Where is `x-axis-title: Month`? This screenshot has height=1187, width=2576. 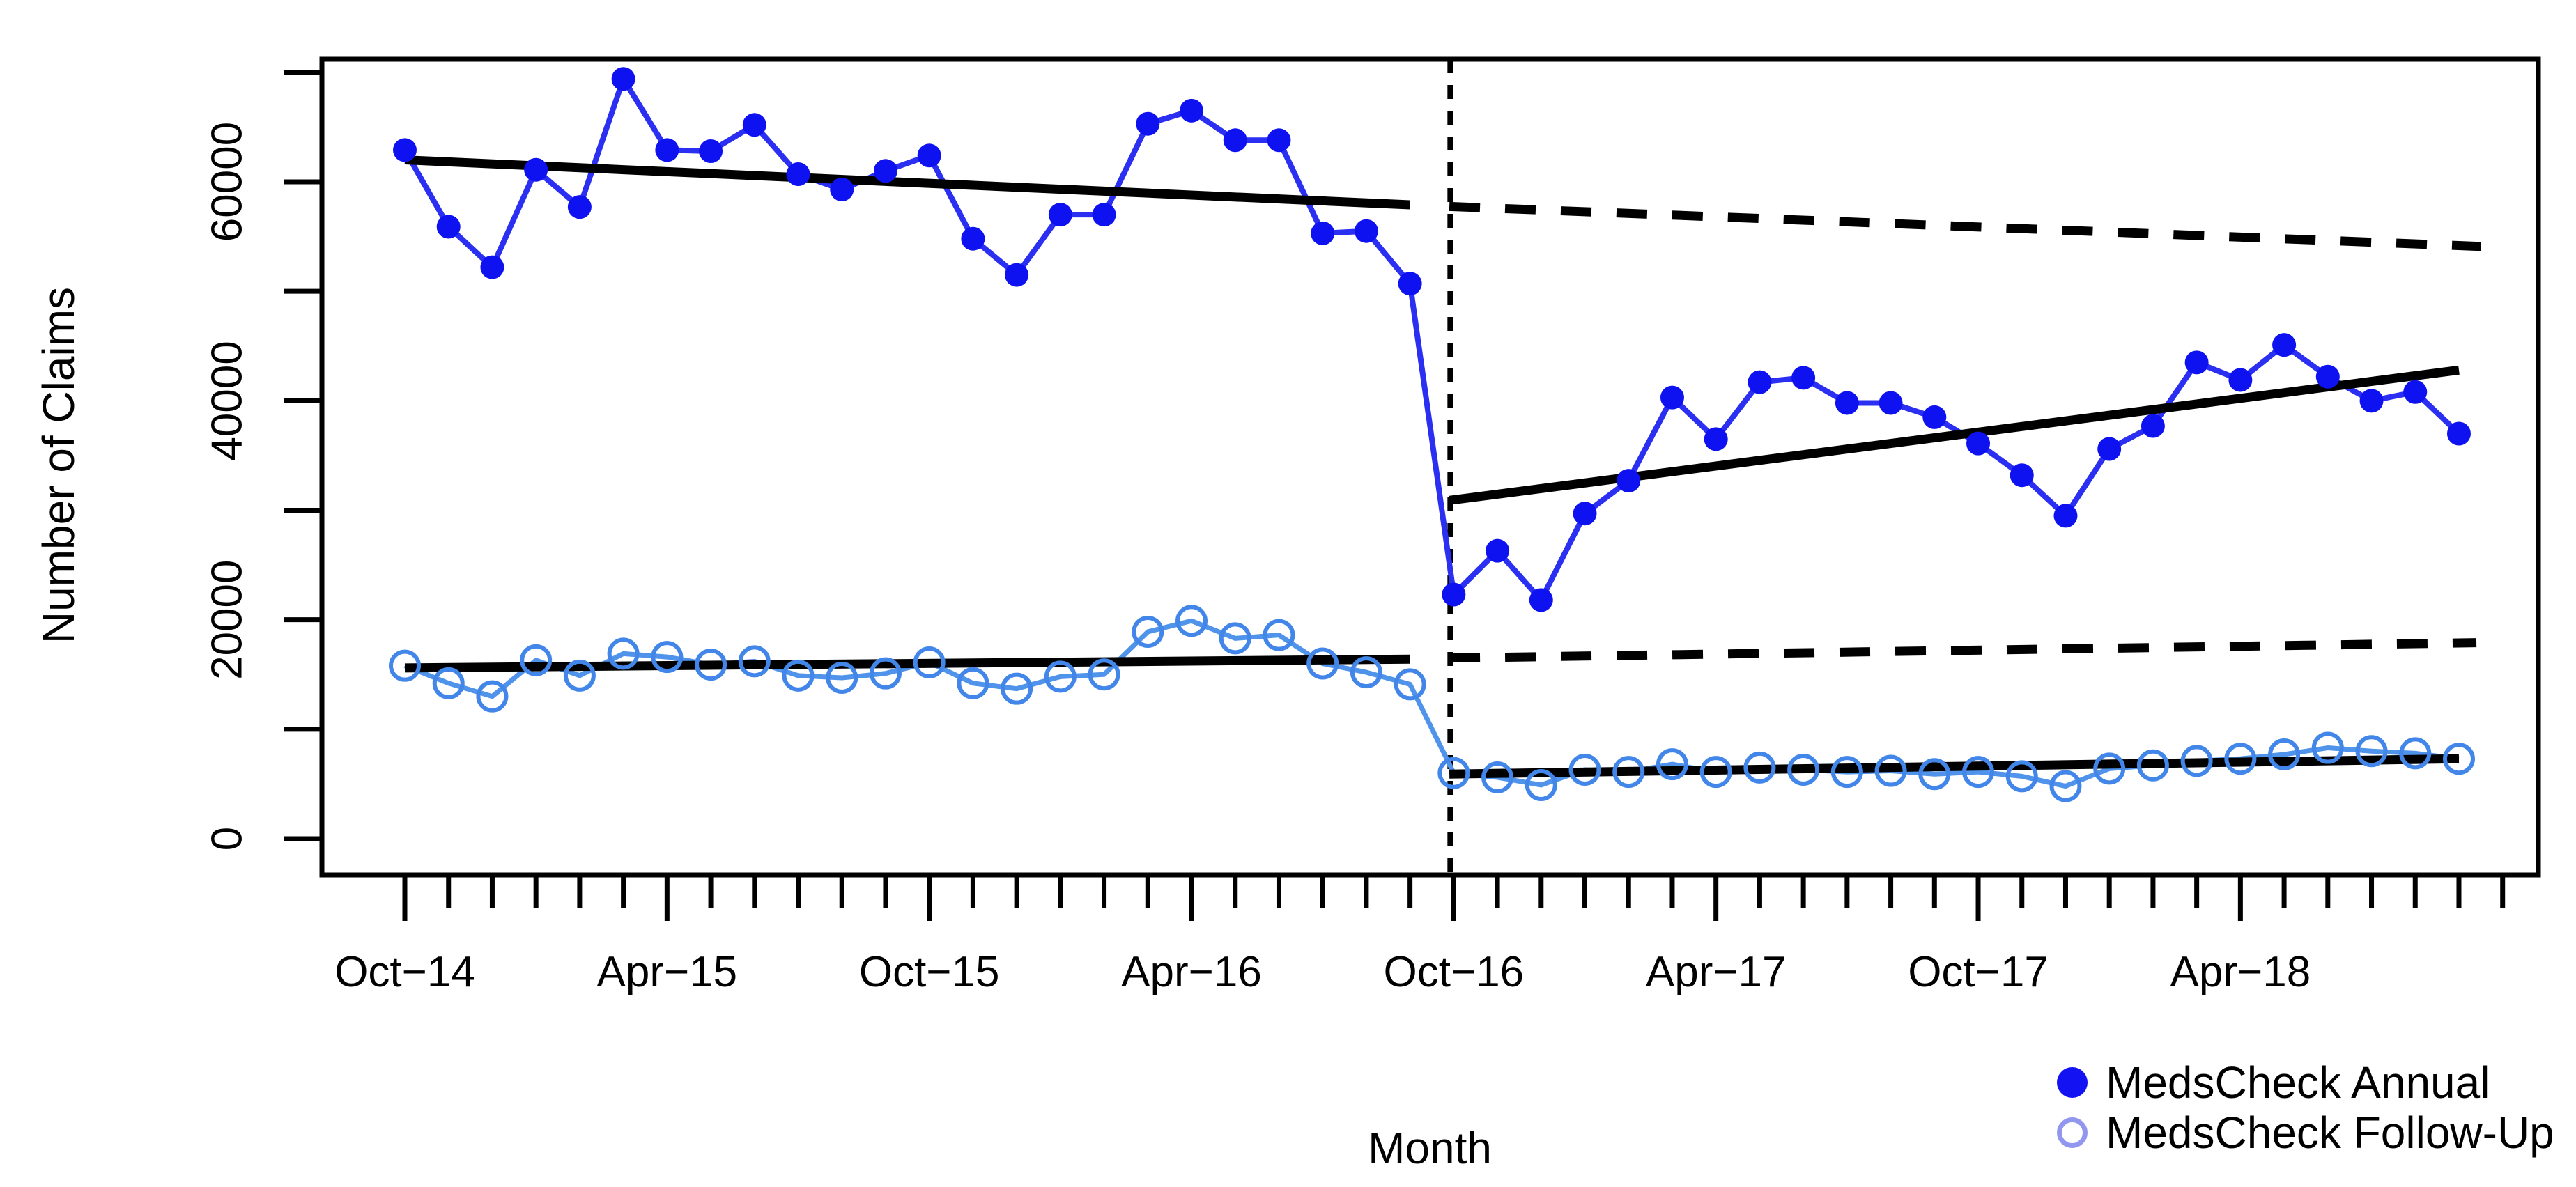
x-axis-title: Month is located at coordinates (1430, 1148).